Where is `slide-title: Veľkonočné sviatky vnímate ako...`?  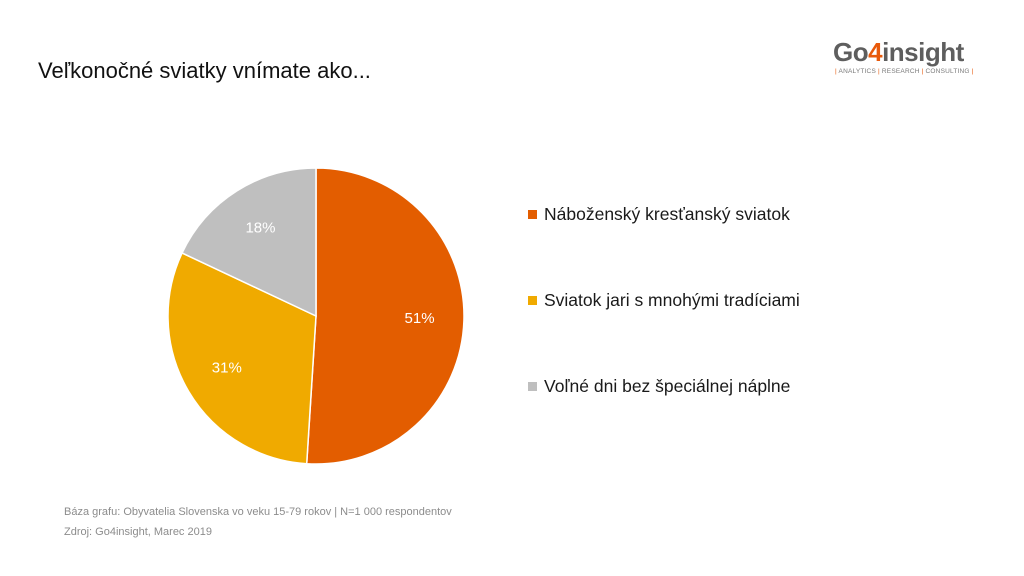 slide-title: Veľkonočné sviatky vnímate ako... is located at coordinates (204, 70).